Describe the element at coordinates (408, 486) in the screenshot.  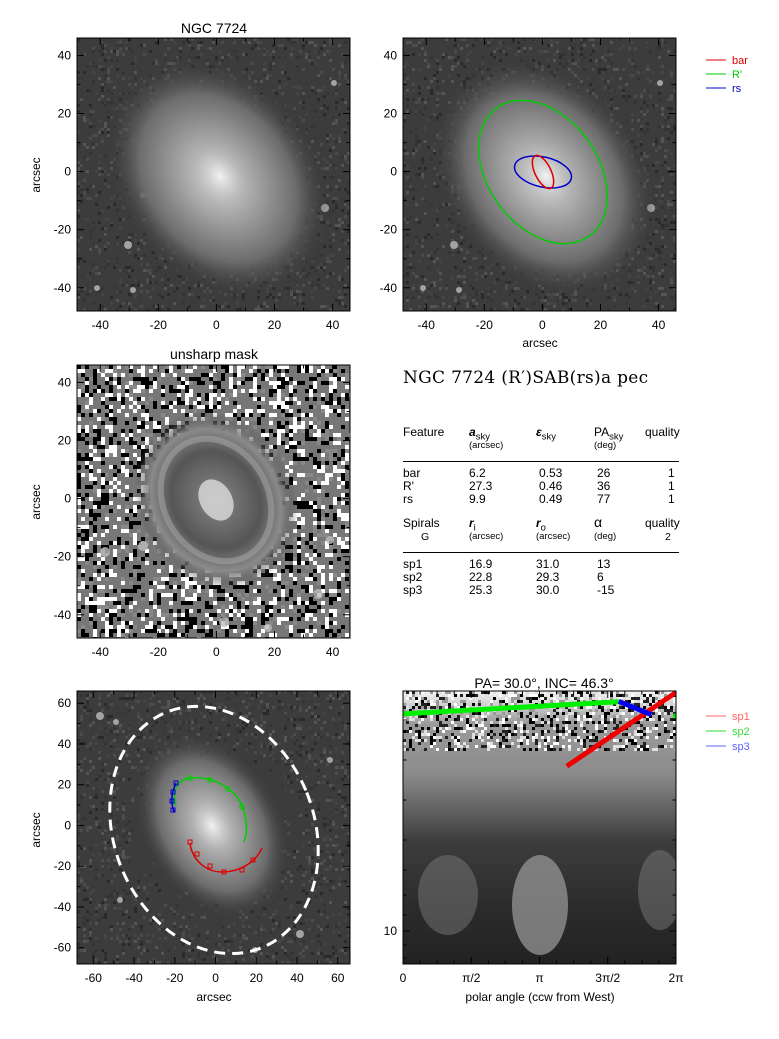
I see `bar-row-feature: R'` at that location.